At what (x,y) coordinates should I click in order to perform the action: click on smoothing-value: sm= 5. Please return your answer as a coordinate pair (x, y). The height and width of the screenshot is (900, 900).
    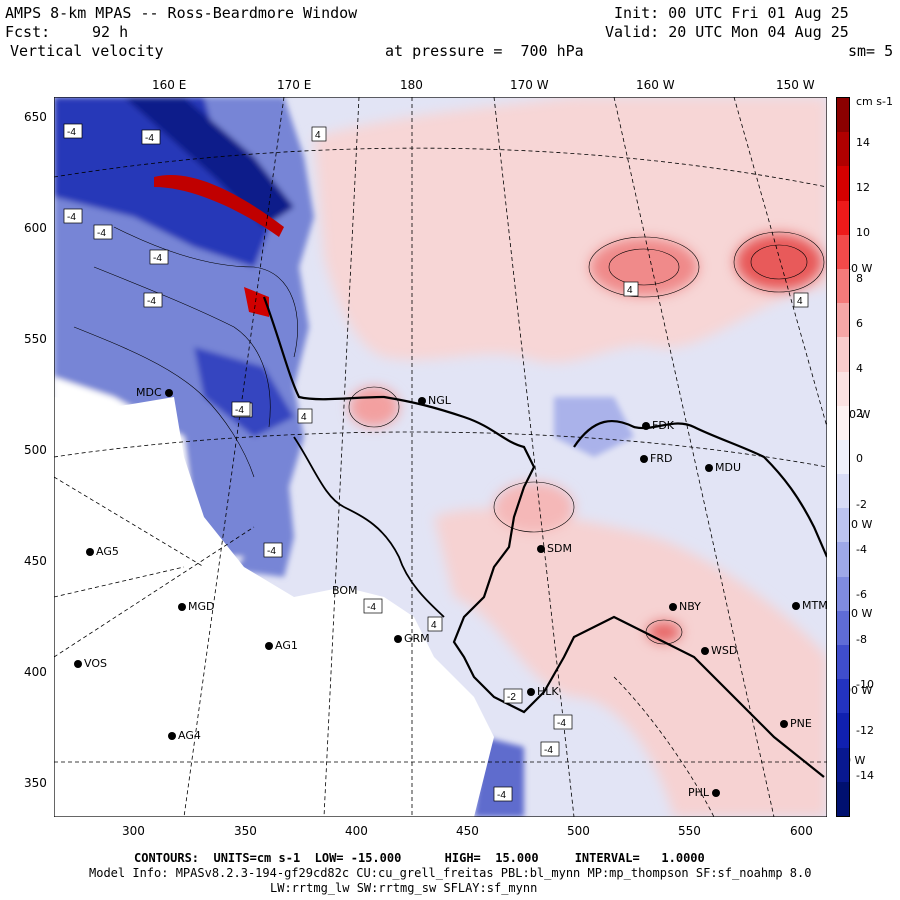
    Looking at the image, I should click on (871, 51).